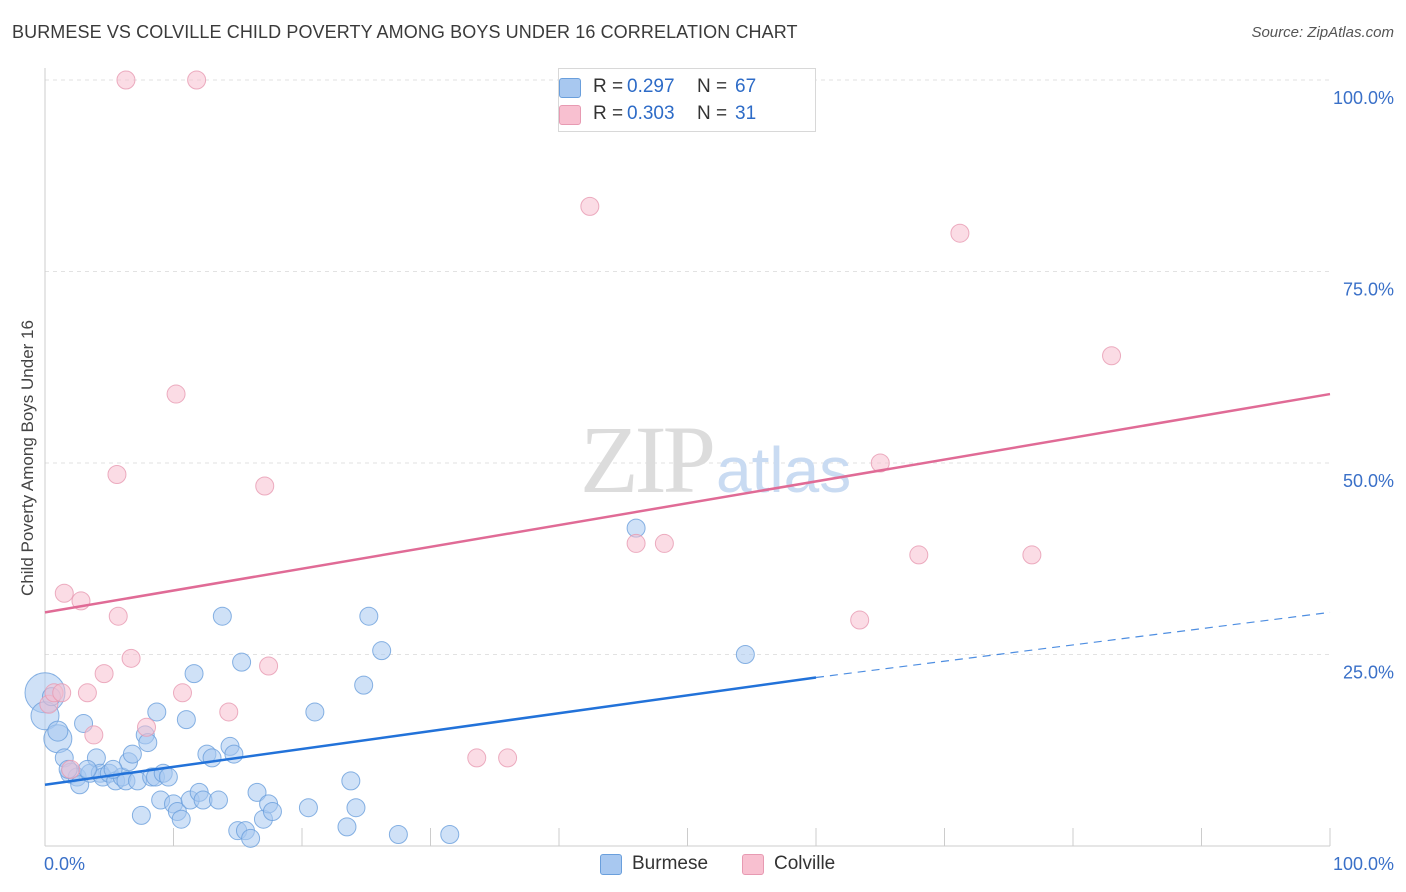  I want to click on y-tick-label-50: 50.0%, so click(1368, 481).